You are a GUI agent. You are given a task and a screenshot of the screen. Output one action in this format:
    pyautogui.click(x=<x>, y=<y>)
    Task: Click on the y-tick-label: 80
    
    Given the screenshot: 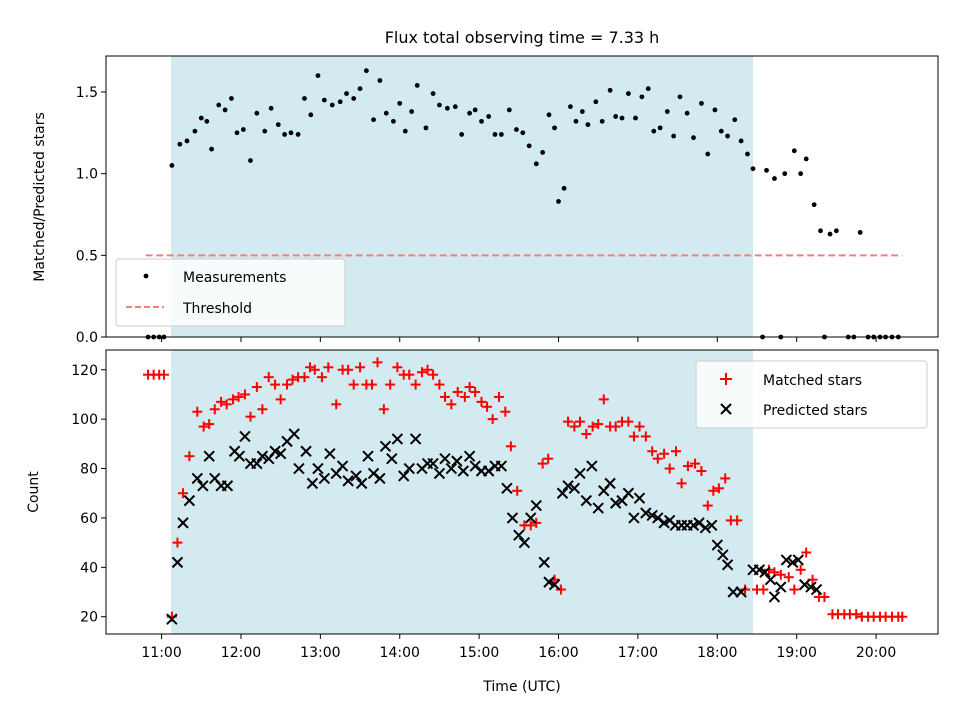 What is the action you would take?
    pyautogui.click(x=89, y=470)
    